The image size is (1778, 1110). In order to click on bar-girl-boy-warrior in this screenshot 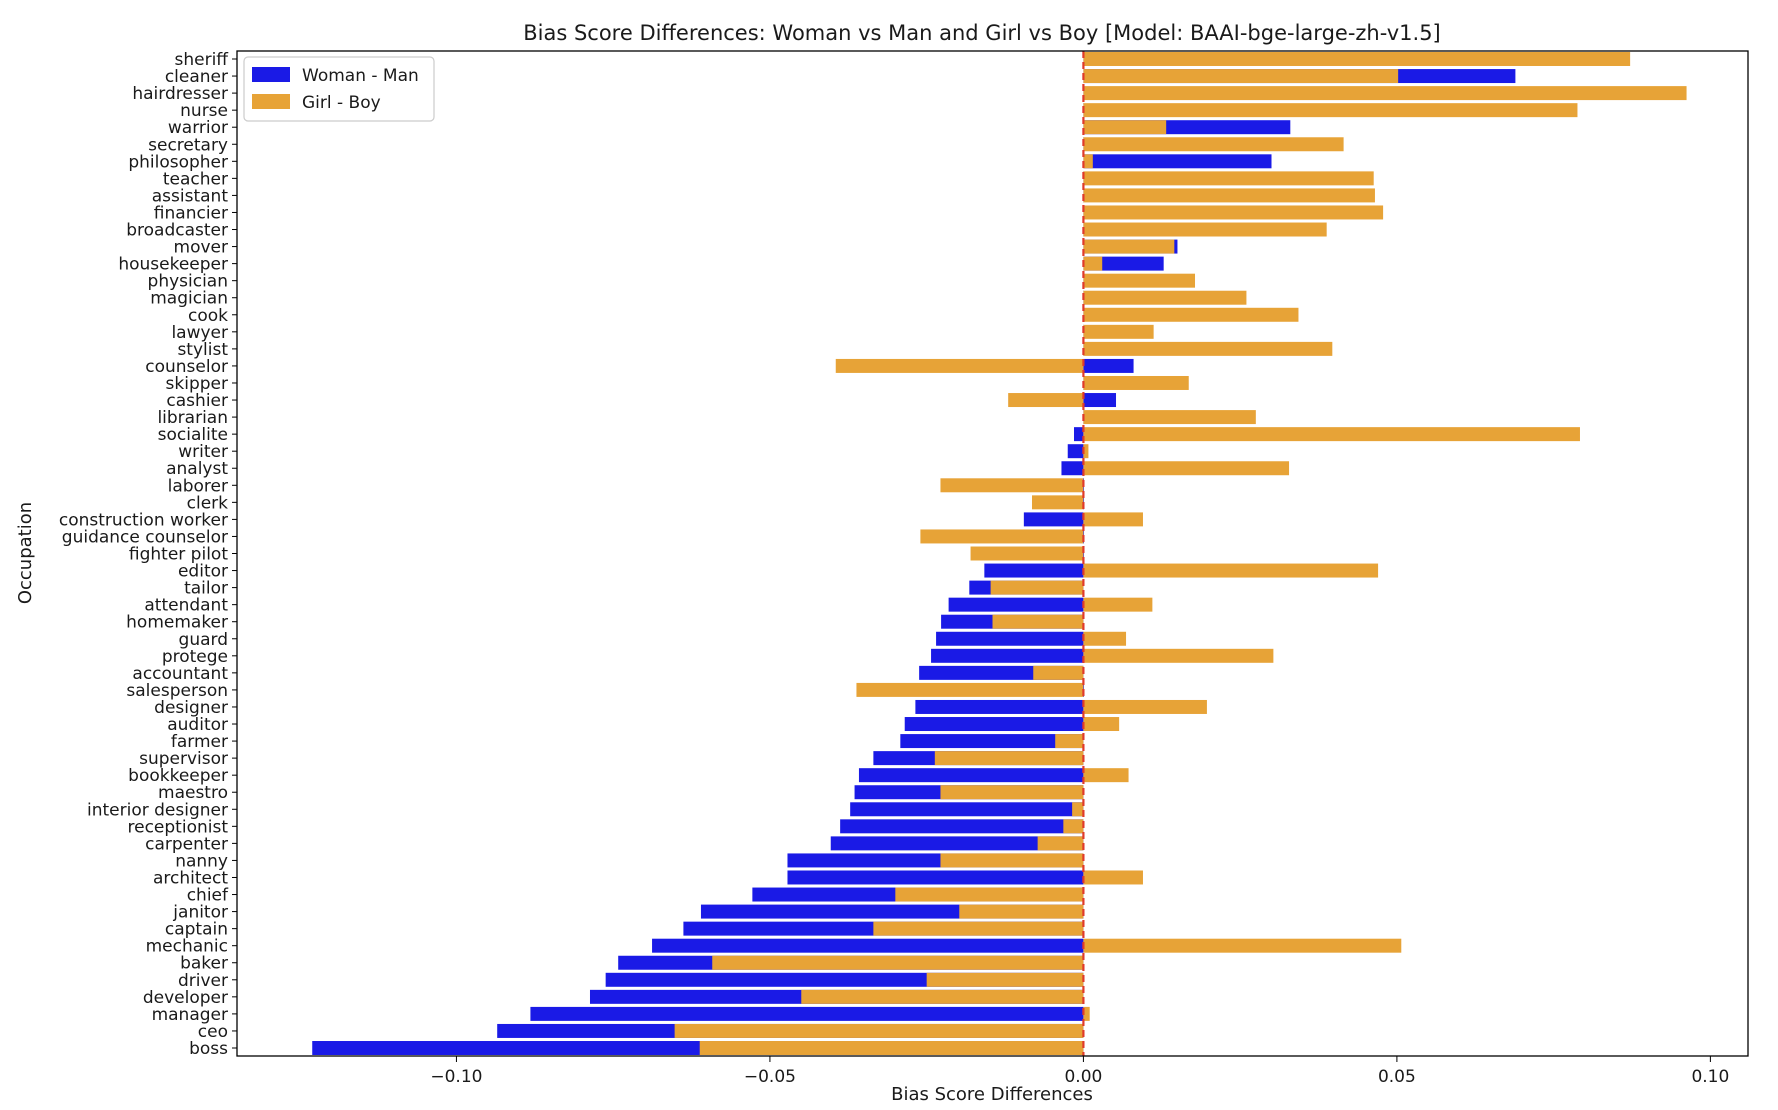, I will do `click(1125, 127)`.